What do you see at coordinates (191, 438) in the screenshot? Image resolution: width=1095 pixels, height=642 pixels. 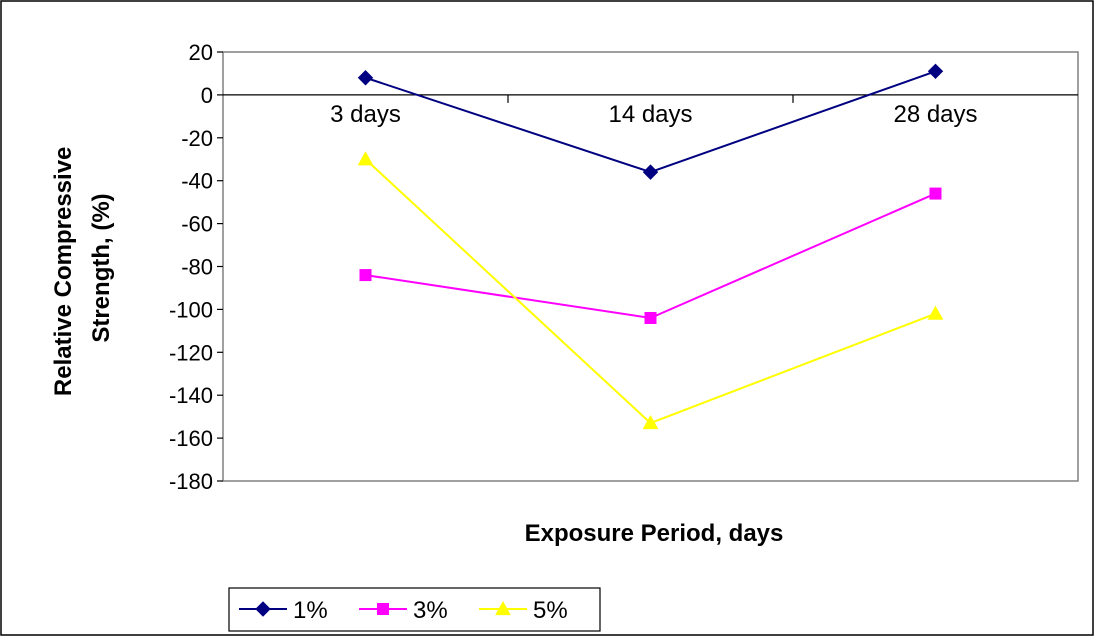 I see `y-tick-label: -160` at bounding box center [191, 438].